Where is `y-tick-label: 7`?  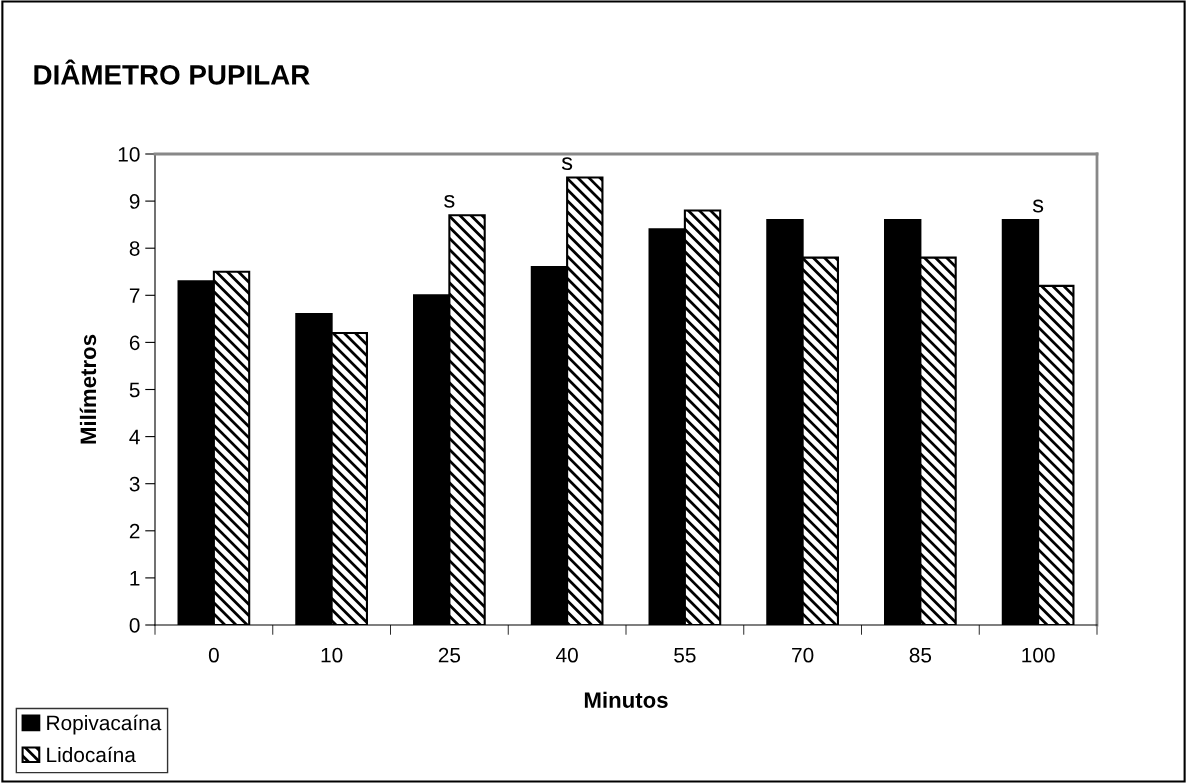 y-tick-label: 7 is located at coordinates (134, 295).